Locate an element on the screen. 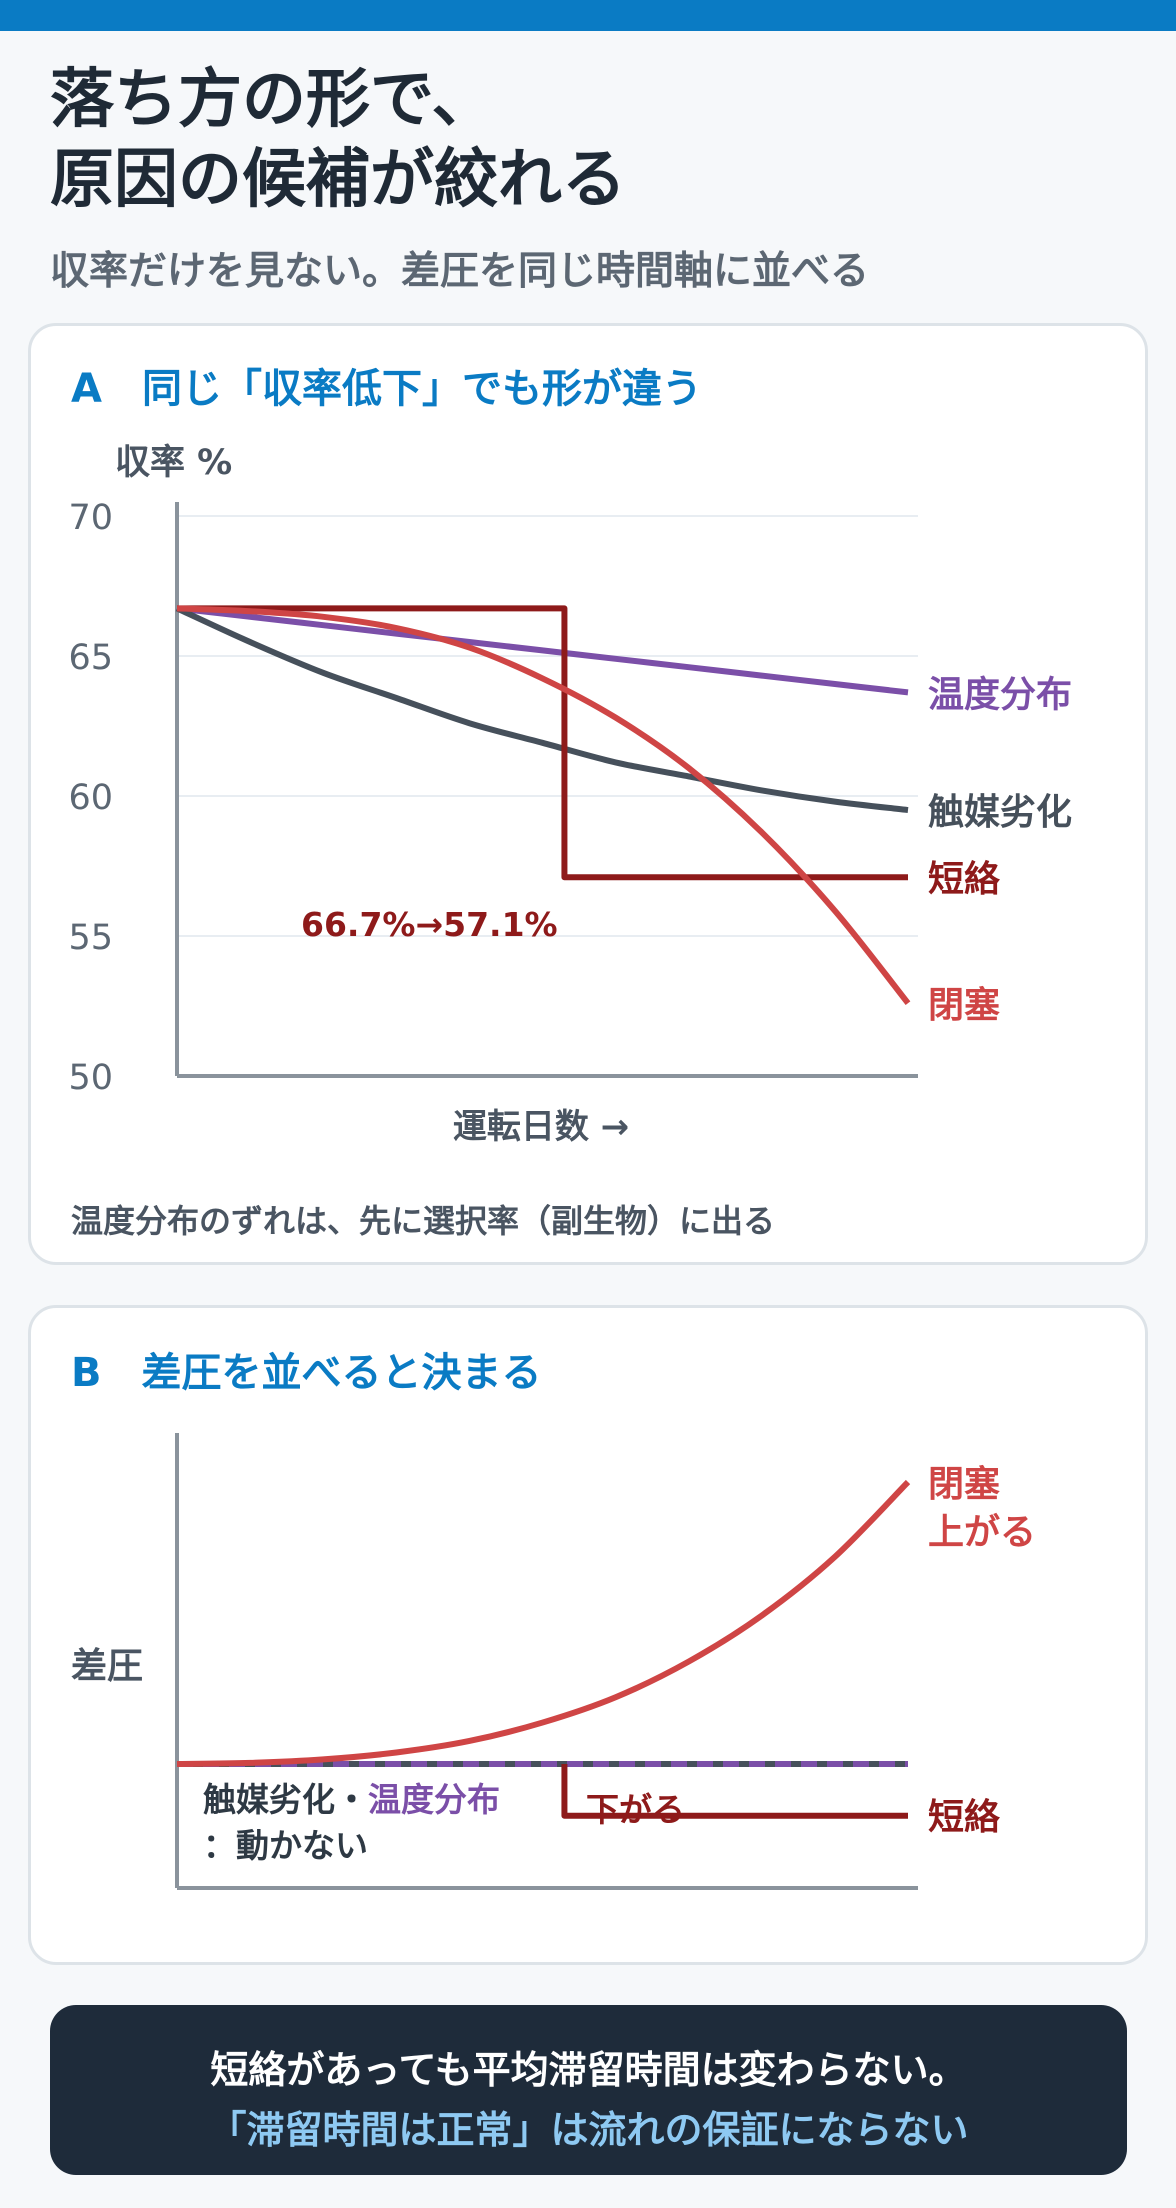  chart-b-flat-label-temperature: 温度分布 is located at coordinates (434, 1799).